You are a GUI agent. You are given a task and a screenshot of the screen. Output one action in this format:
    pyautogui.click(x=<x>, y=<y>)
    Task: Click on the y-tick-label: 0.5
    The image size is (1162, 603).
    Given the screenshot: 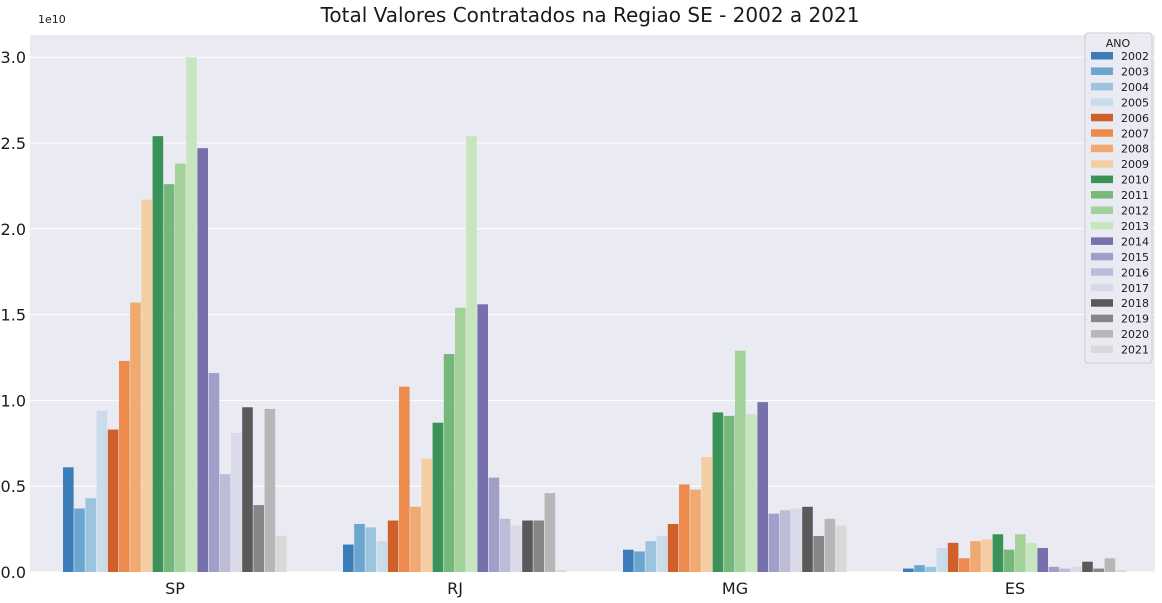 What is the action you would take?
    pyautogui.click(x=13, y=486)
    